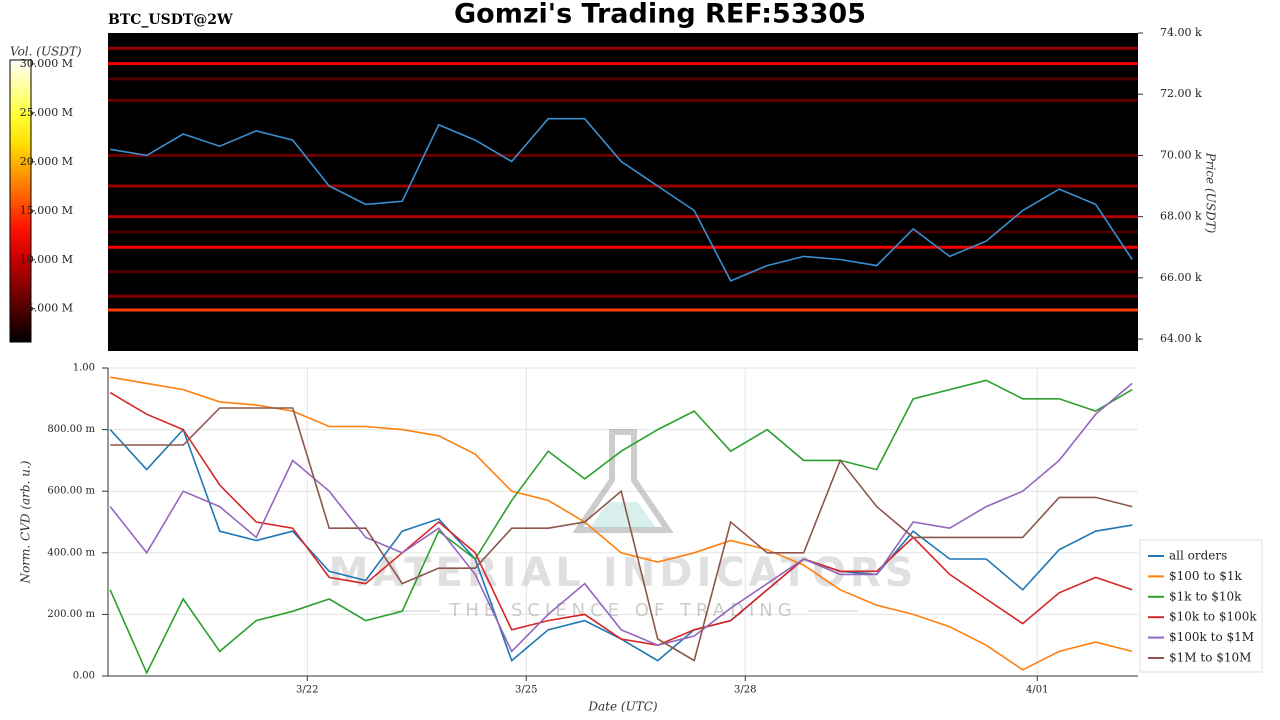 The height and width of the screenshot is (720, 1280). What do you see at coordinates (71, 552) in the screenshot?
I see `y-tick-label: 400.00 m` at bounding box center [71, 552].